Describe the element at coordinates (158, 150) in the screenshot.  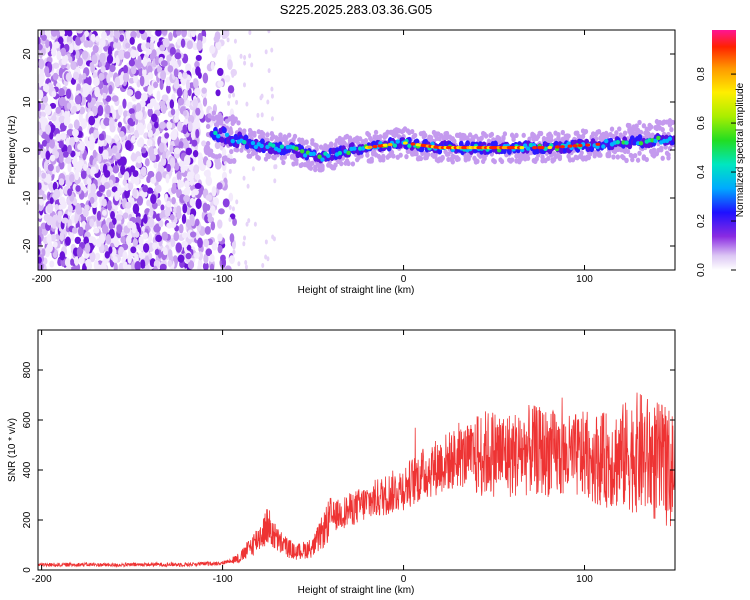
I see `noise-cloud` at that location.